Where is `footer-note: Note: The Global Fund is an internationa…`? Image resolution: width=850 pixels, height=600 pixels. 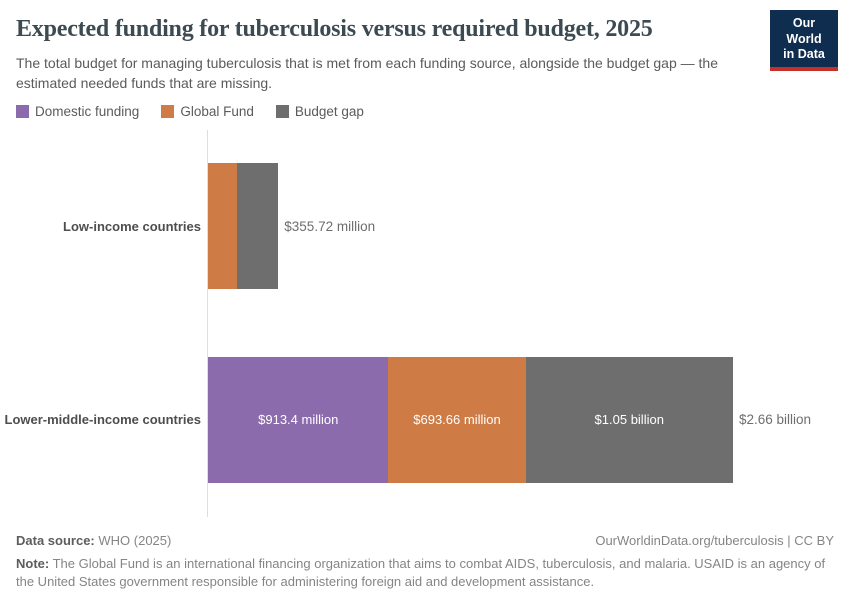 footer-note: Note: The Global Fund is an internationa… is located at coordinates (425, 573).